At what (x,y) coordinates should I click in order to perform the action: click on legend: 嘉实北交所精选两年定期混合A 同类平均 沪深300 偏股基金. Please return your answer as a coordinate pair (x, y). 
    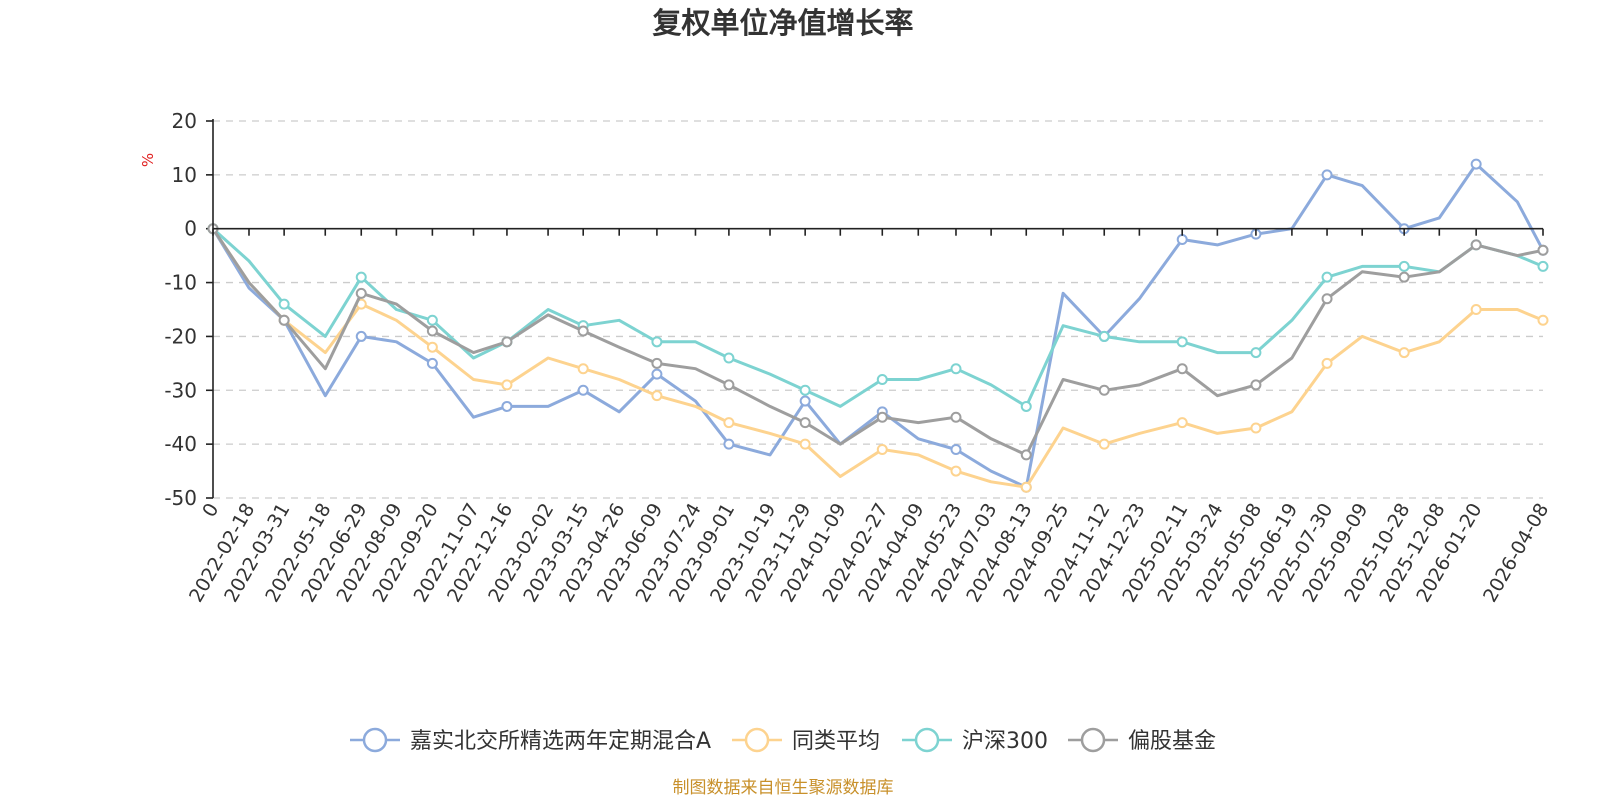
    Looking at the image, I should click on (783, 740).